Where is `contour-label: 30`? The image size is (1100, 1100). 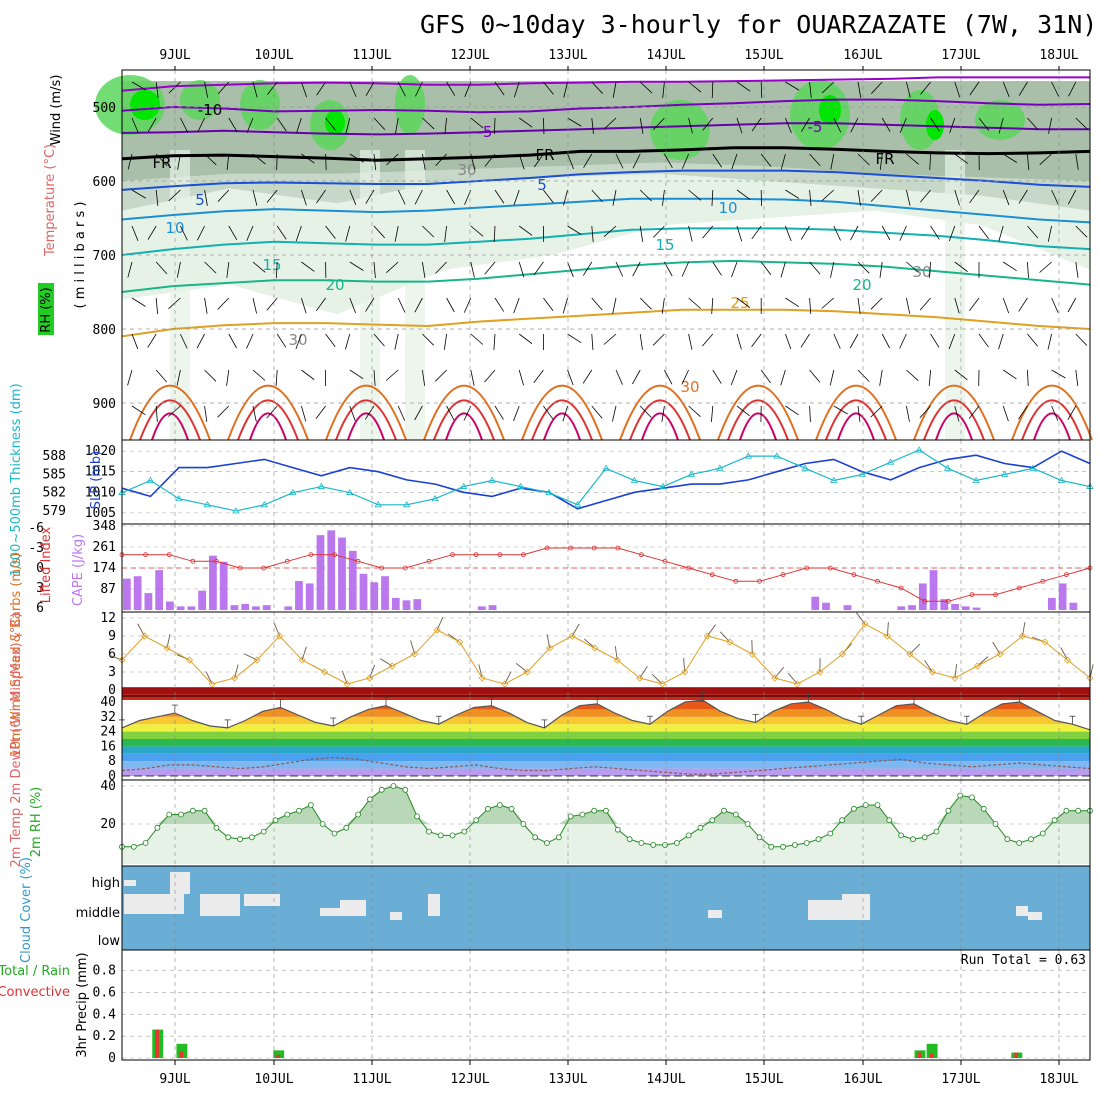 contour-label: 30 is located at coordinates (297, 340).